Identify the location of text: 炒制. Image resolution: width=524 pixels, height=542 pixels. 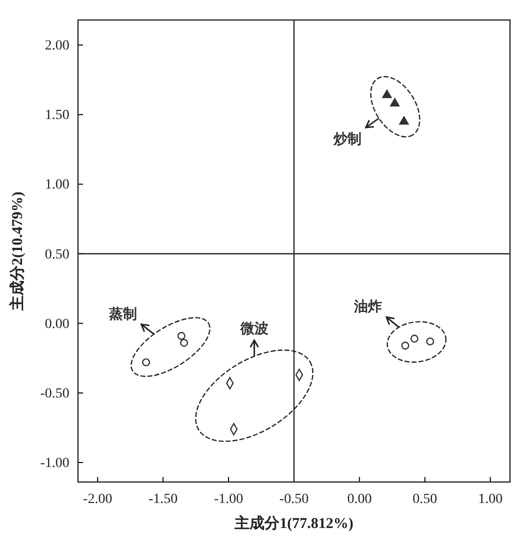
(347, 139).